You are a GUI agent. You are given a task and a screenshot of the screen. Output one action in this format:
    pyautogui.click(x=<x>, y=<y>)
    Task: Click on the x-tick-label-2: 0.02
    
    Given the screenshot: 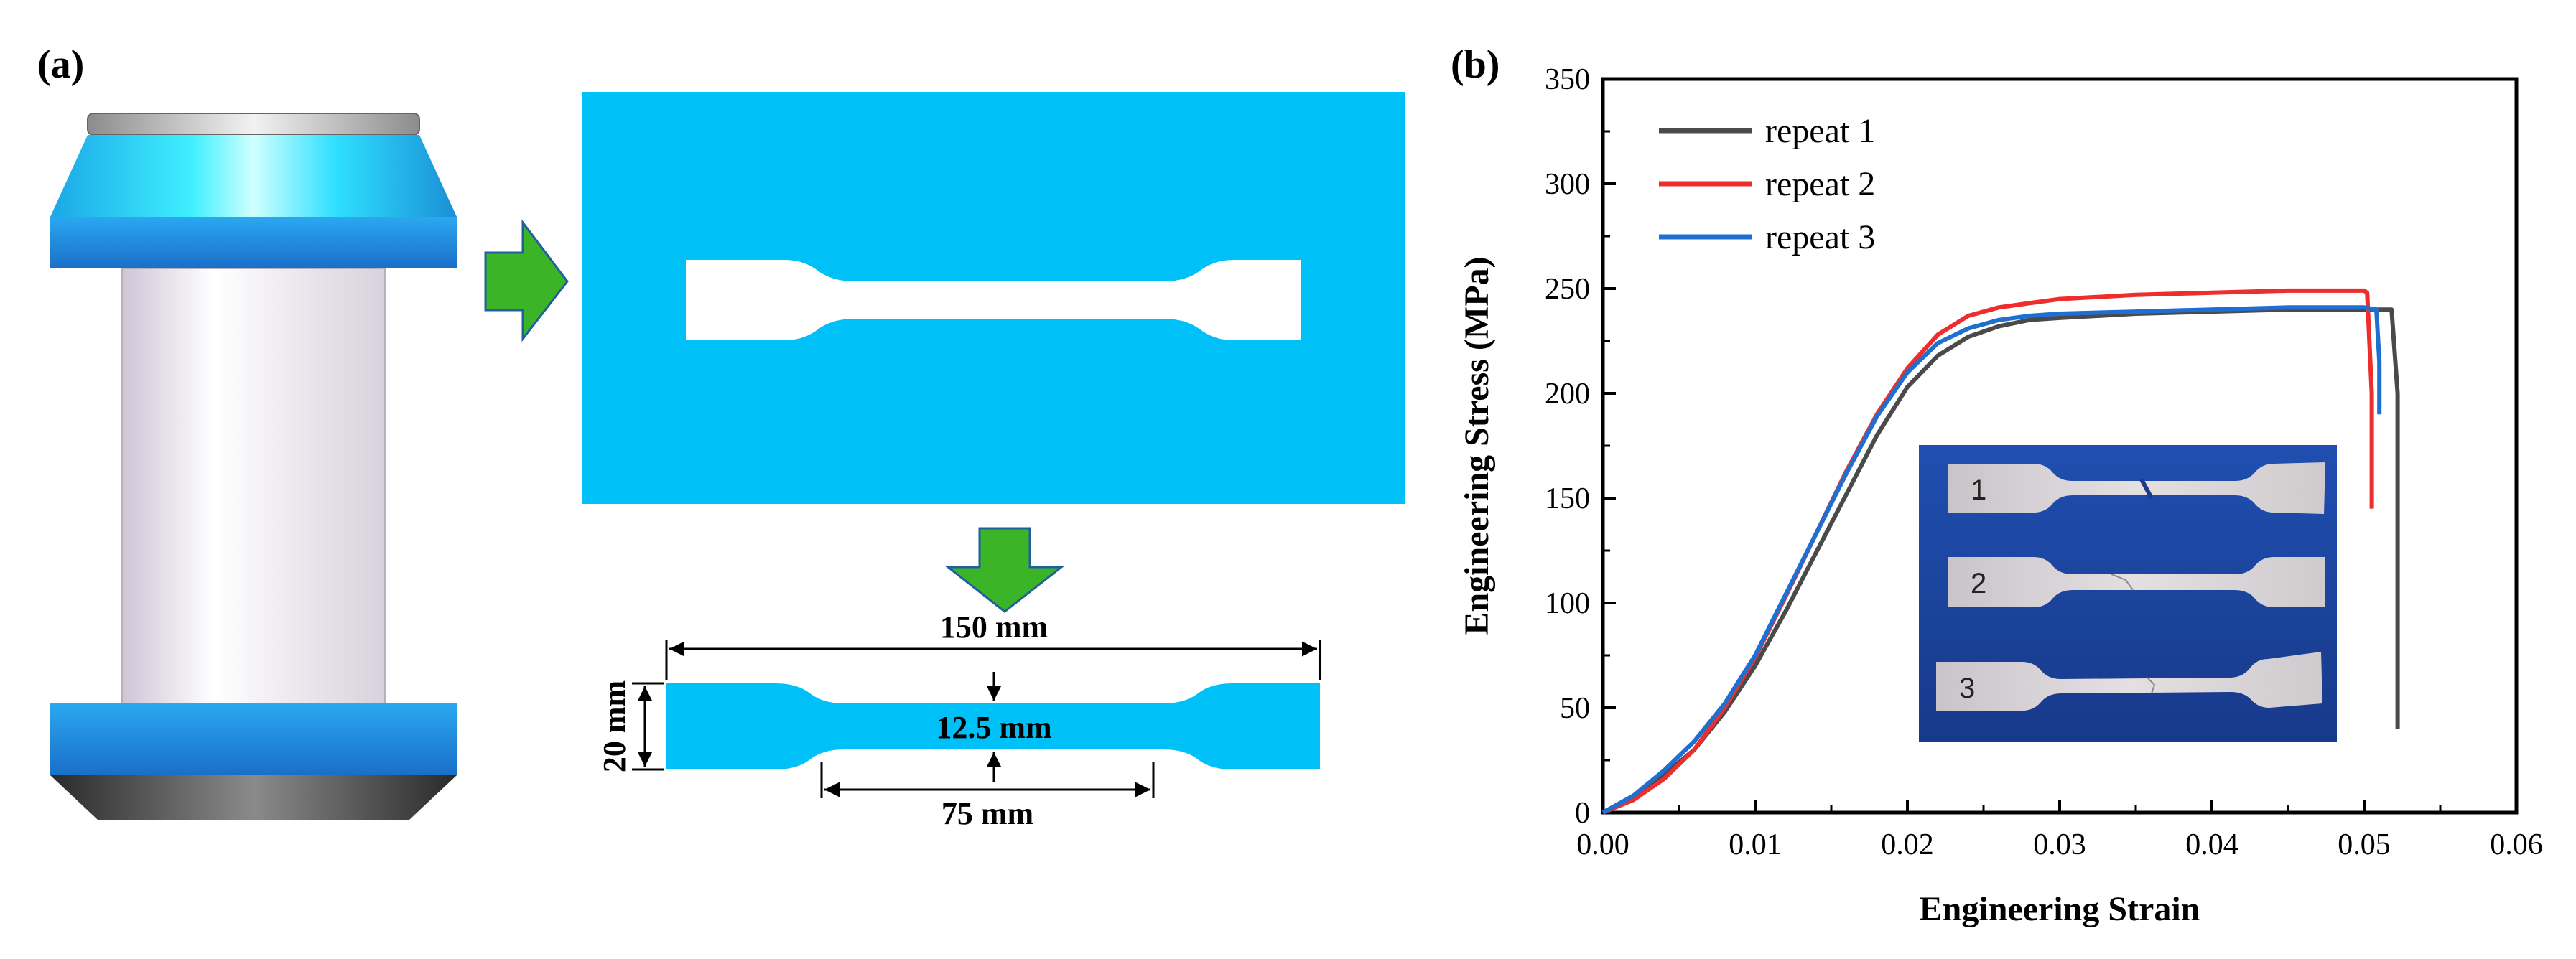 What is the action you would take?
    pyautogui.click(x=1908, y=845)
    